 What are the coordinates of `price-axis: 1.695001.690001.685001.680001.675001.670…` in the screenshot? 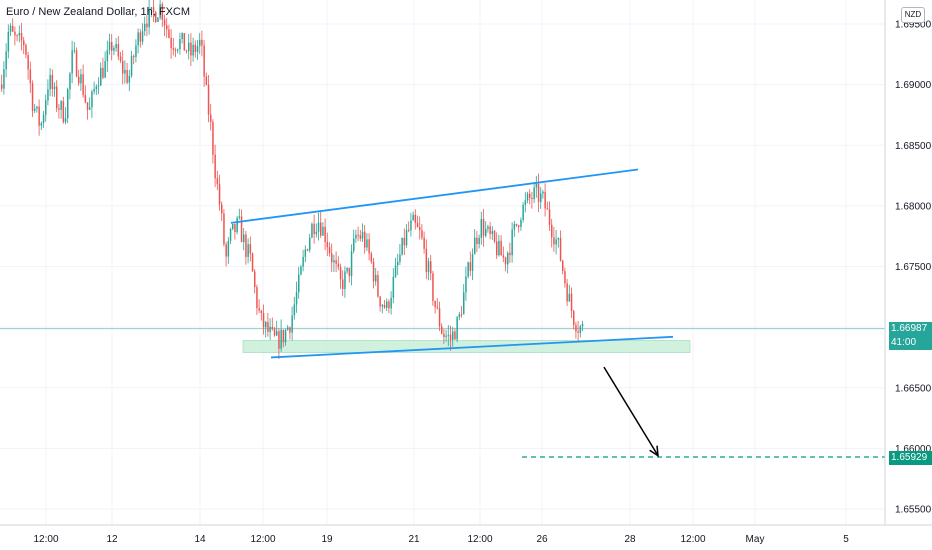 It's located at (908, 262).